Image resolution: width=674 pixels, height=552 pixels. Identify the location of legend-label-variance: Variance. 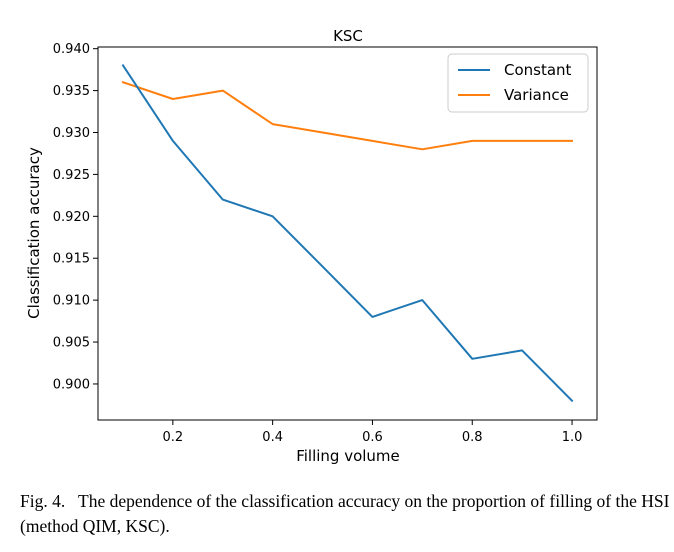
(536, 95).